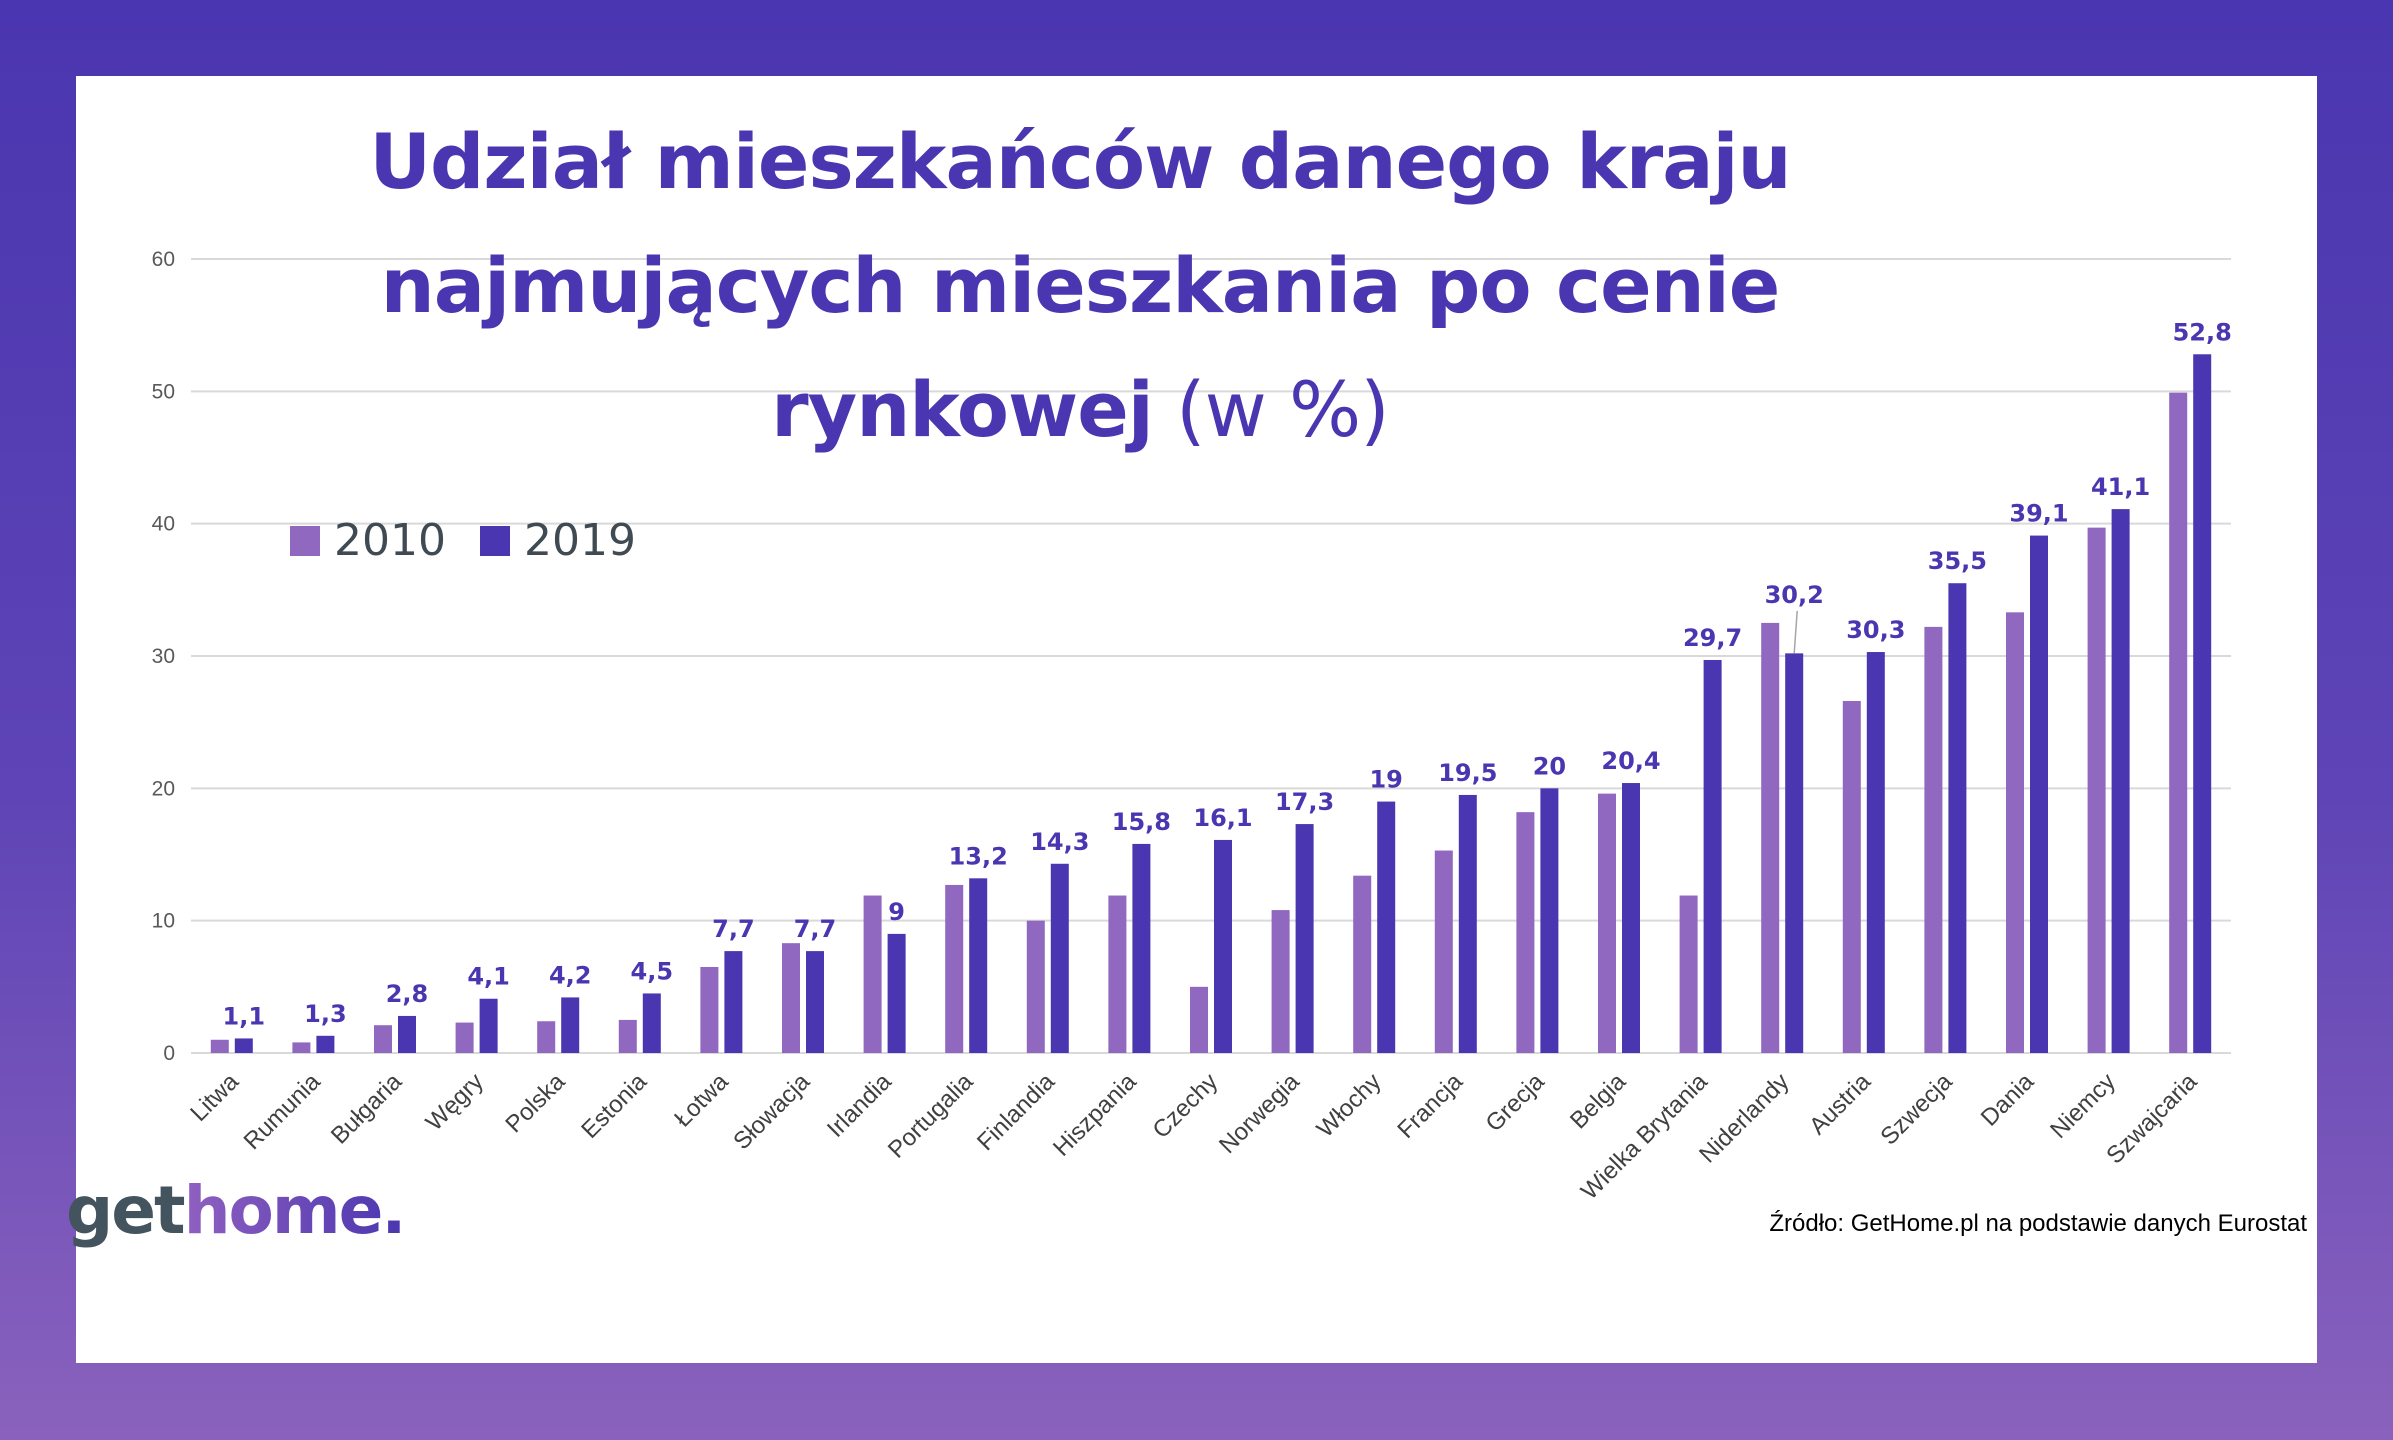  I want to click on legend: 2010 2019, so click(473, 540).